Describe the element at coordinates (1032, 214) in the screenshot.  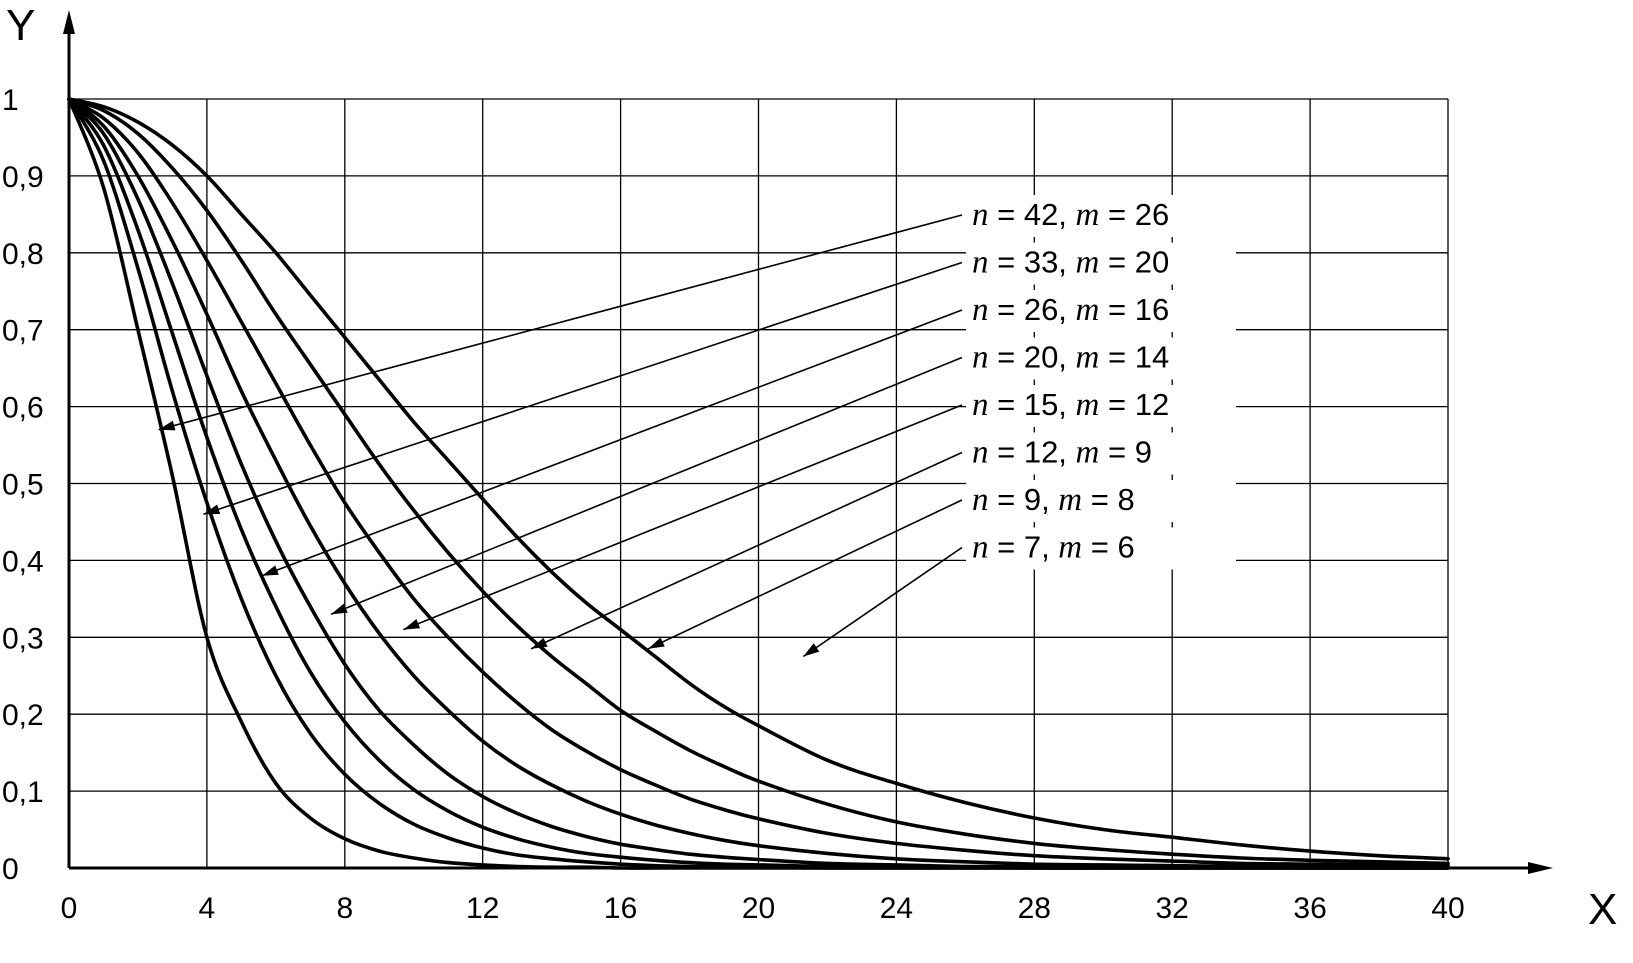
I see `legend-value: = 42,` at that location.